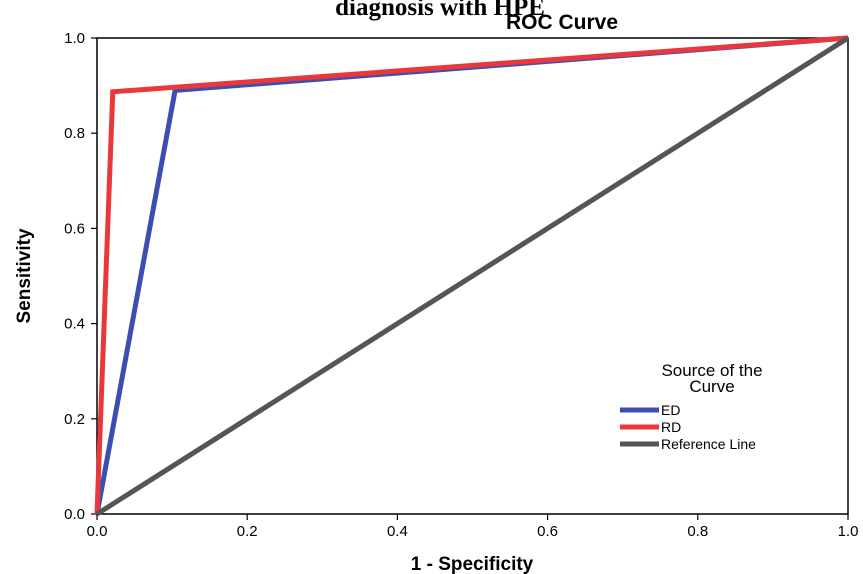  What do you see at coordinates (671, 427) in the screenshot?
I see `legend-label-rd: RD` at bounding box center [671, 427].